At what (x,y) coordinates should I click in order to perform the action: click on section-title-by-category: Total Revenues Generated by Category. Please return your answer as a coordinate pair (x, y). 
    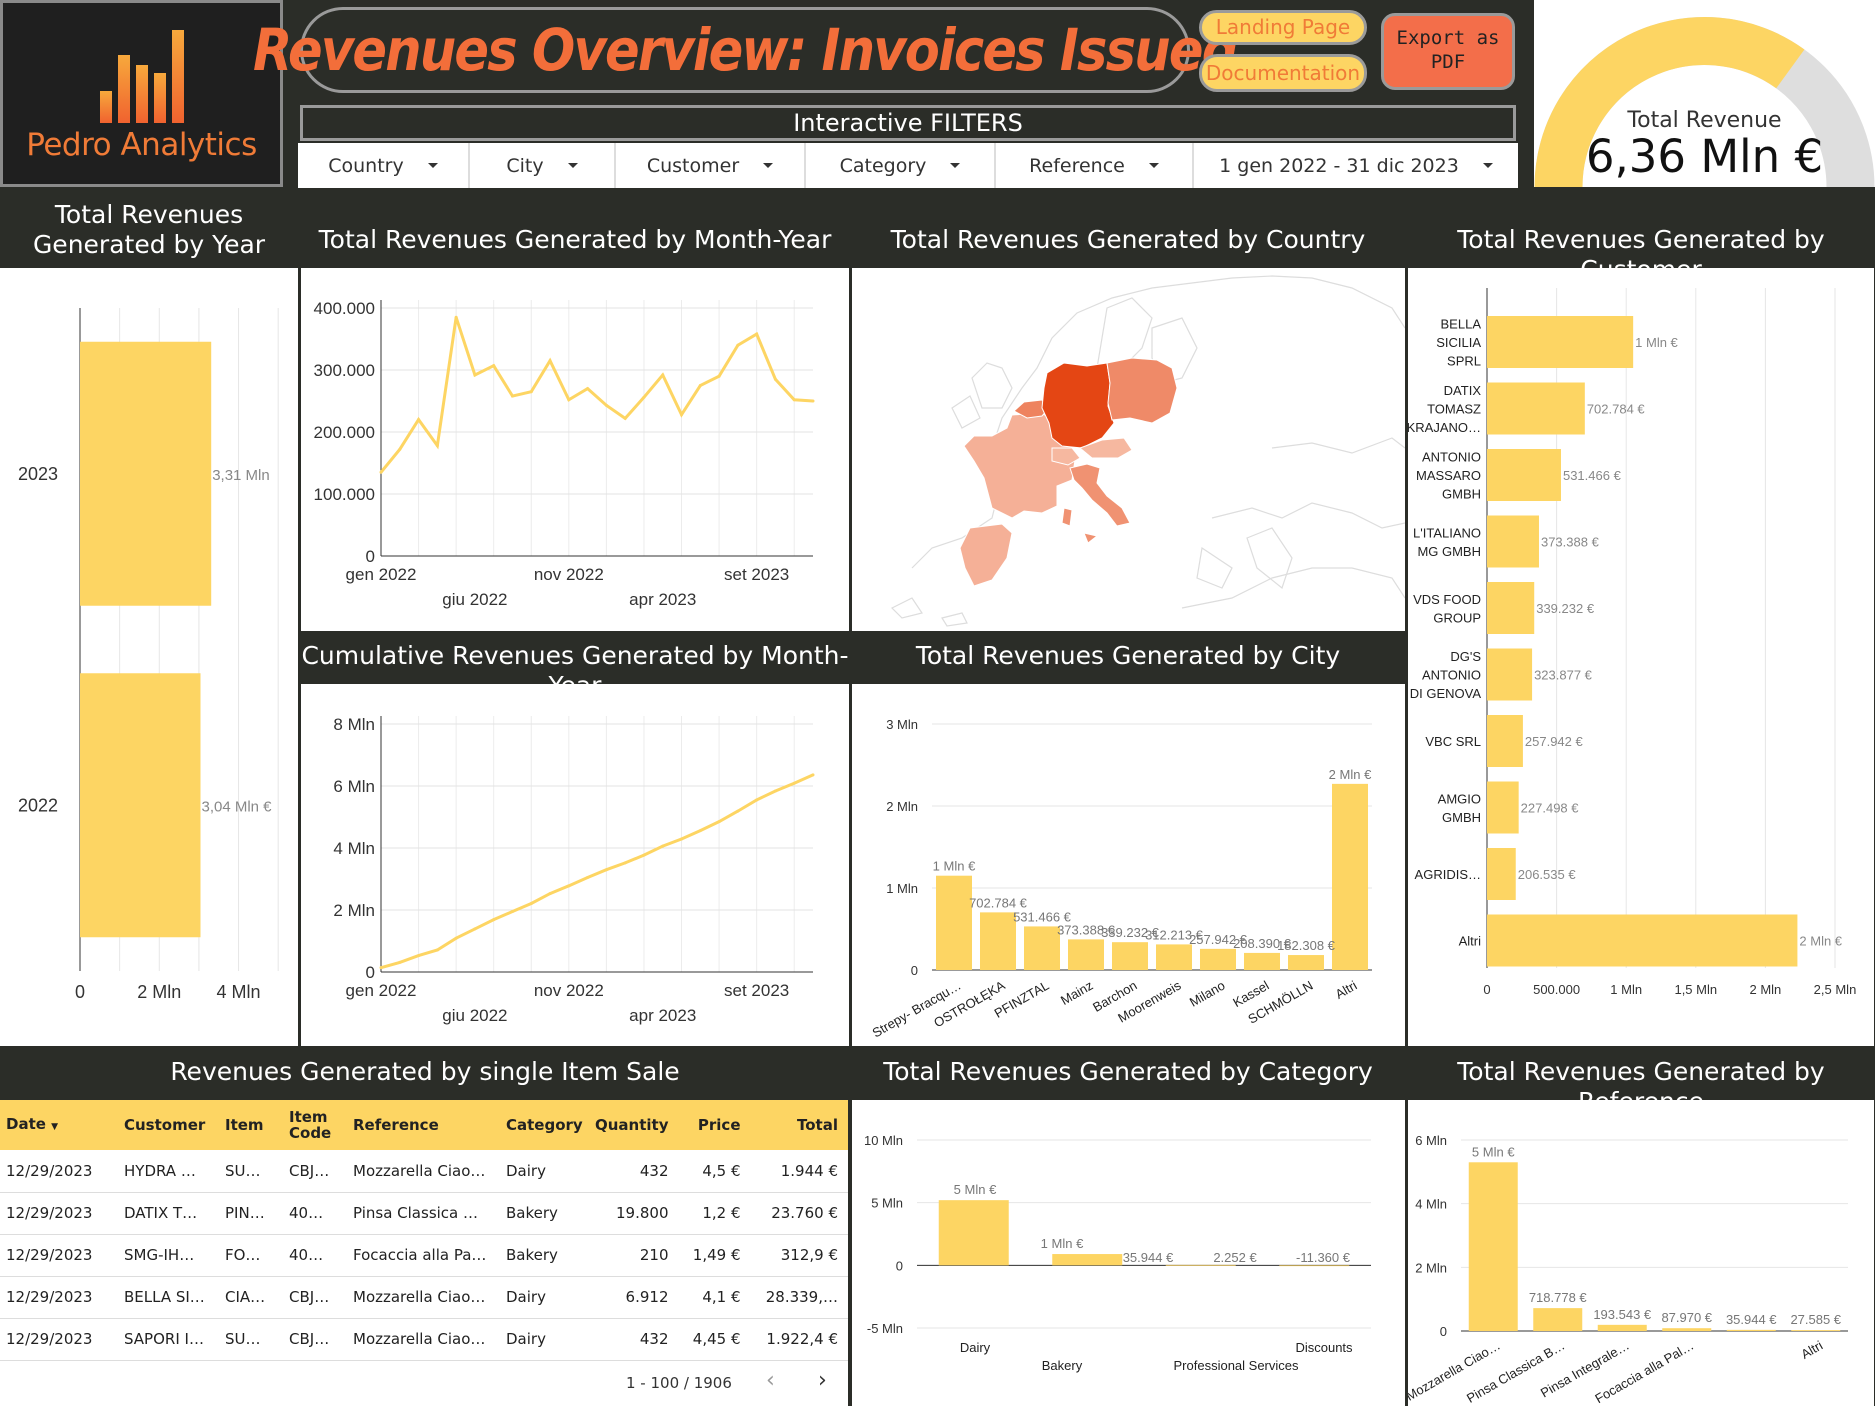
    Looking at the image, I should click on (1128, 1071).